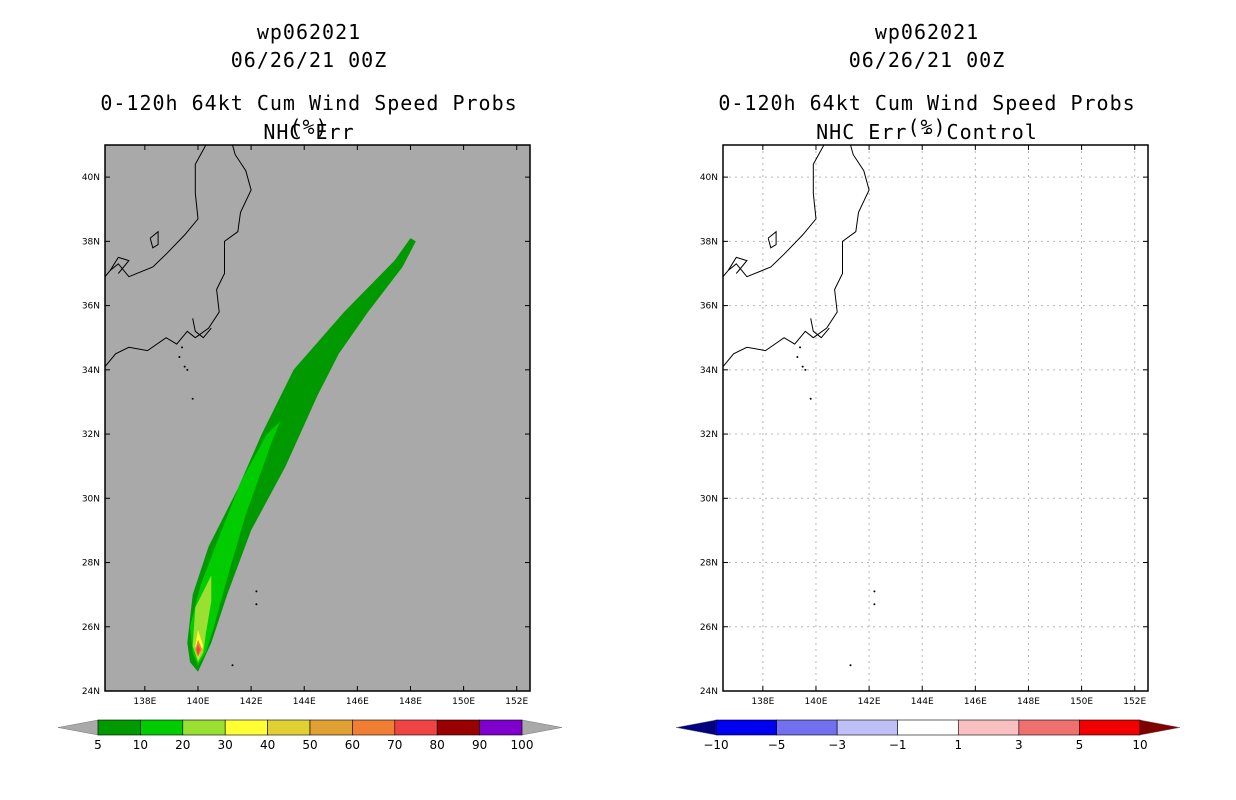 The height and width of the screenshot is (800, 1236). What do you see at coordinates (91, 499) in the screenshot?
I see `y-tick-label: 30N` at bounding box center [91, 499].